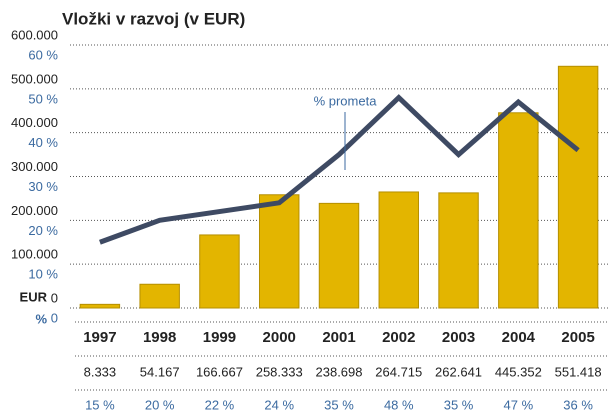 This screenshot has height=410, width=610. I want to click on yticks-label: 600.000, so click(34, 34).